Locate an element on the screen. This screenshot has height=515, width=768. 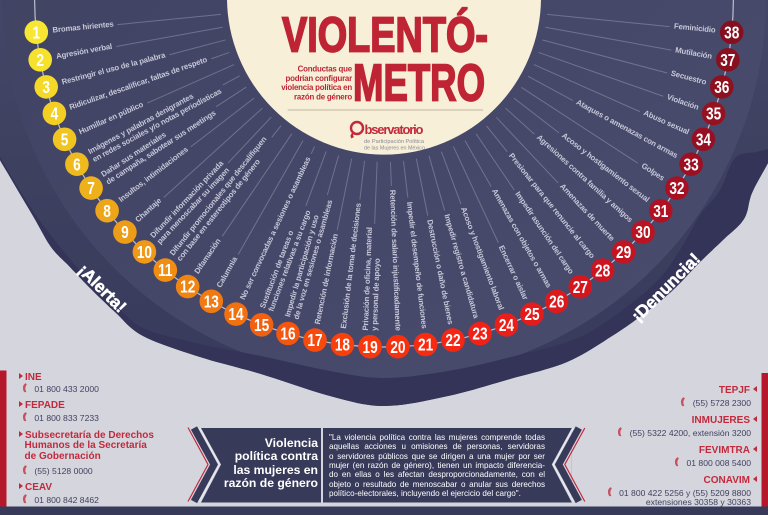
svg-text: 37 is located at coordinates (727, 60).